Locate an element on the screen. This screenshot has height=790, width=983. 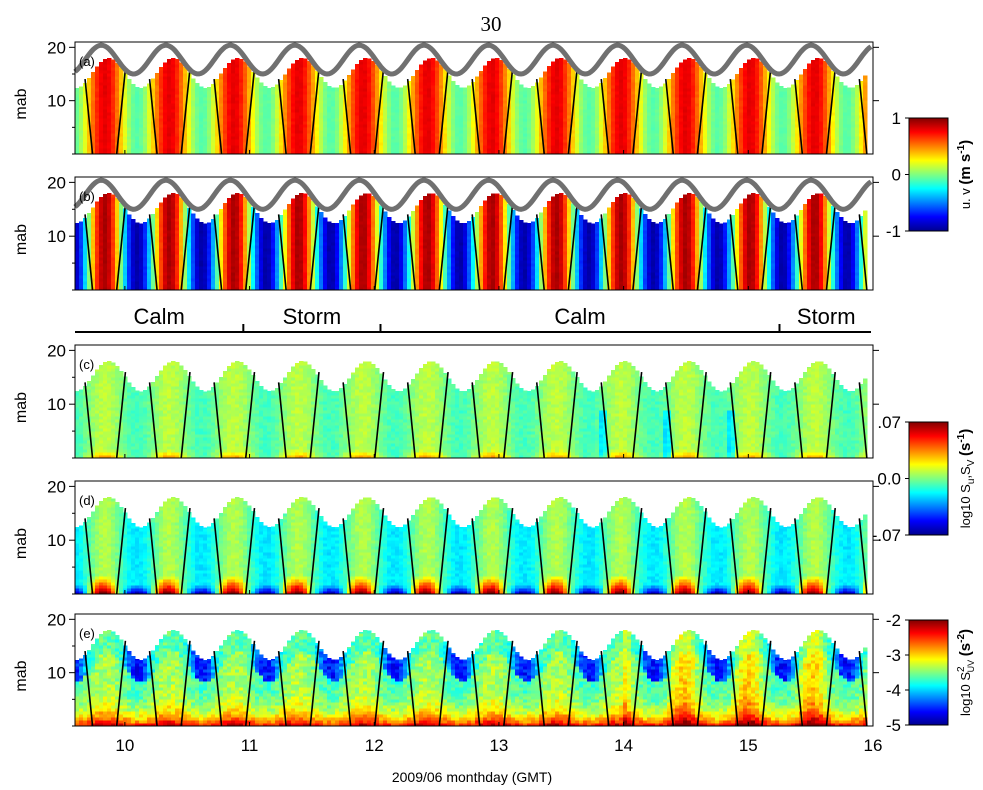
contours-a is located at coordinates (476, 111).